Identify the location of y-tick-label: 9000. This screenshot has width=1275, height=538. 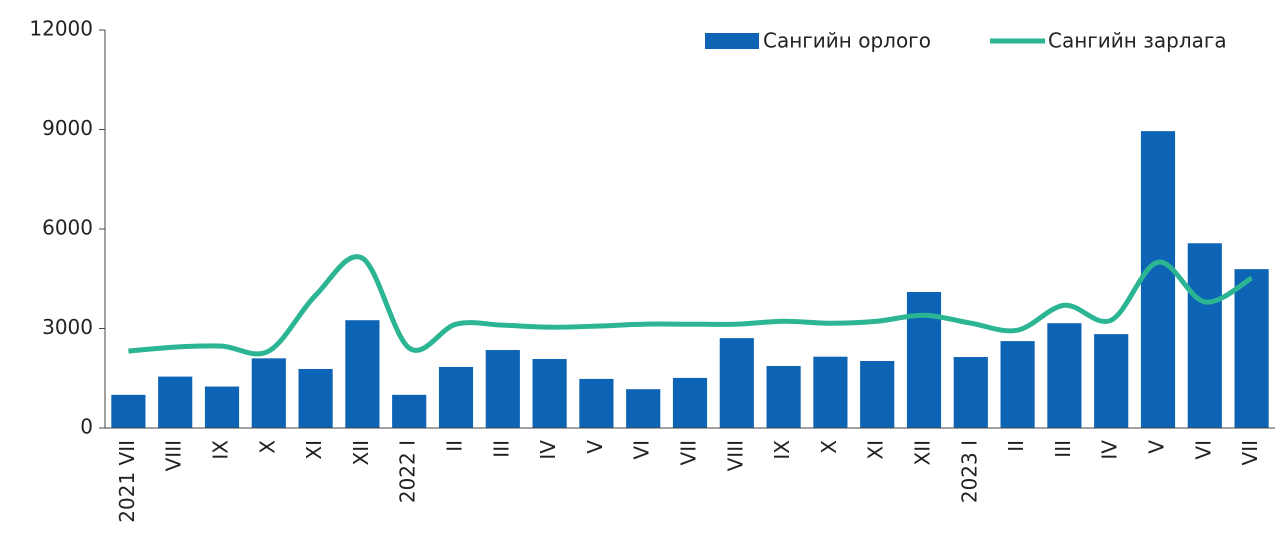
(67, 128).